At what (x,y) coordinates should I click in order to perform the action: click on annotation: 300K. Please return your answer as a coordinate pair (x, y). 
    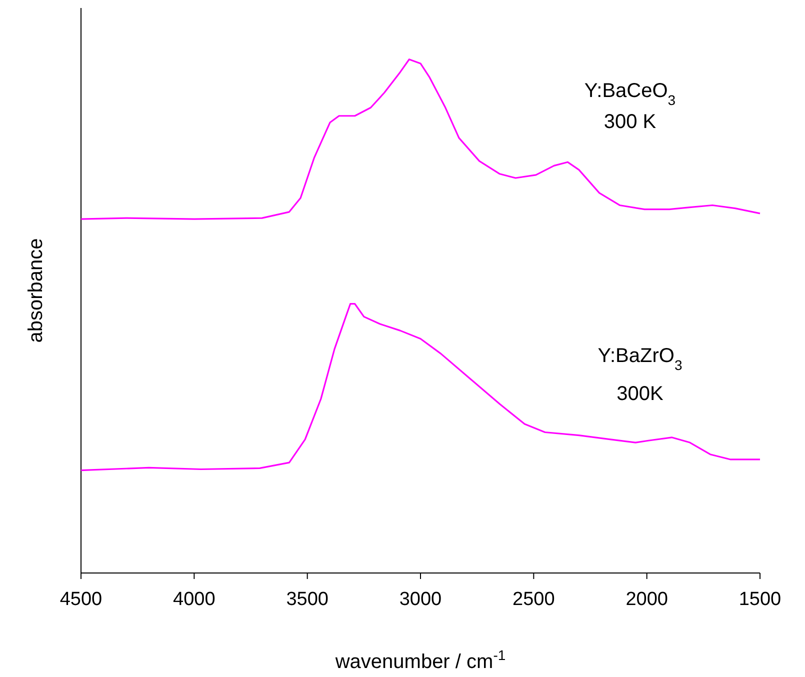
    Looking at the image, I should click on (640, 394).